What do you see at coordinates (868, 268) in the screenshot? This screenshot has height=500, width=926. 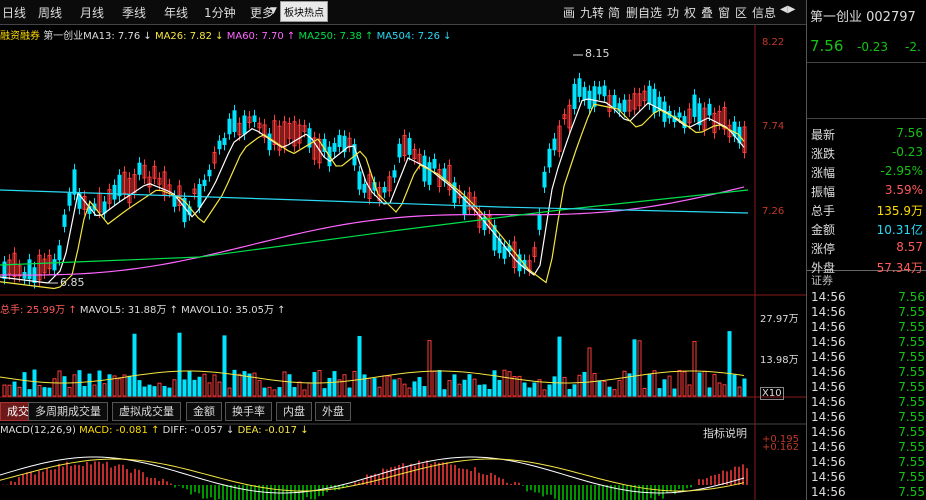 I see `stat-row: 外盘 57.34万` at bounding box center [868, 268].